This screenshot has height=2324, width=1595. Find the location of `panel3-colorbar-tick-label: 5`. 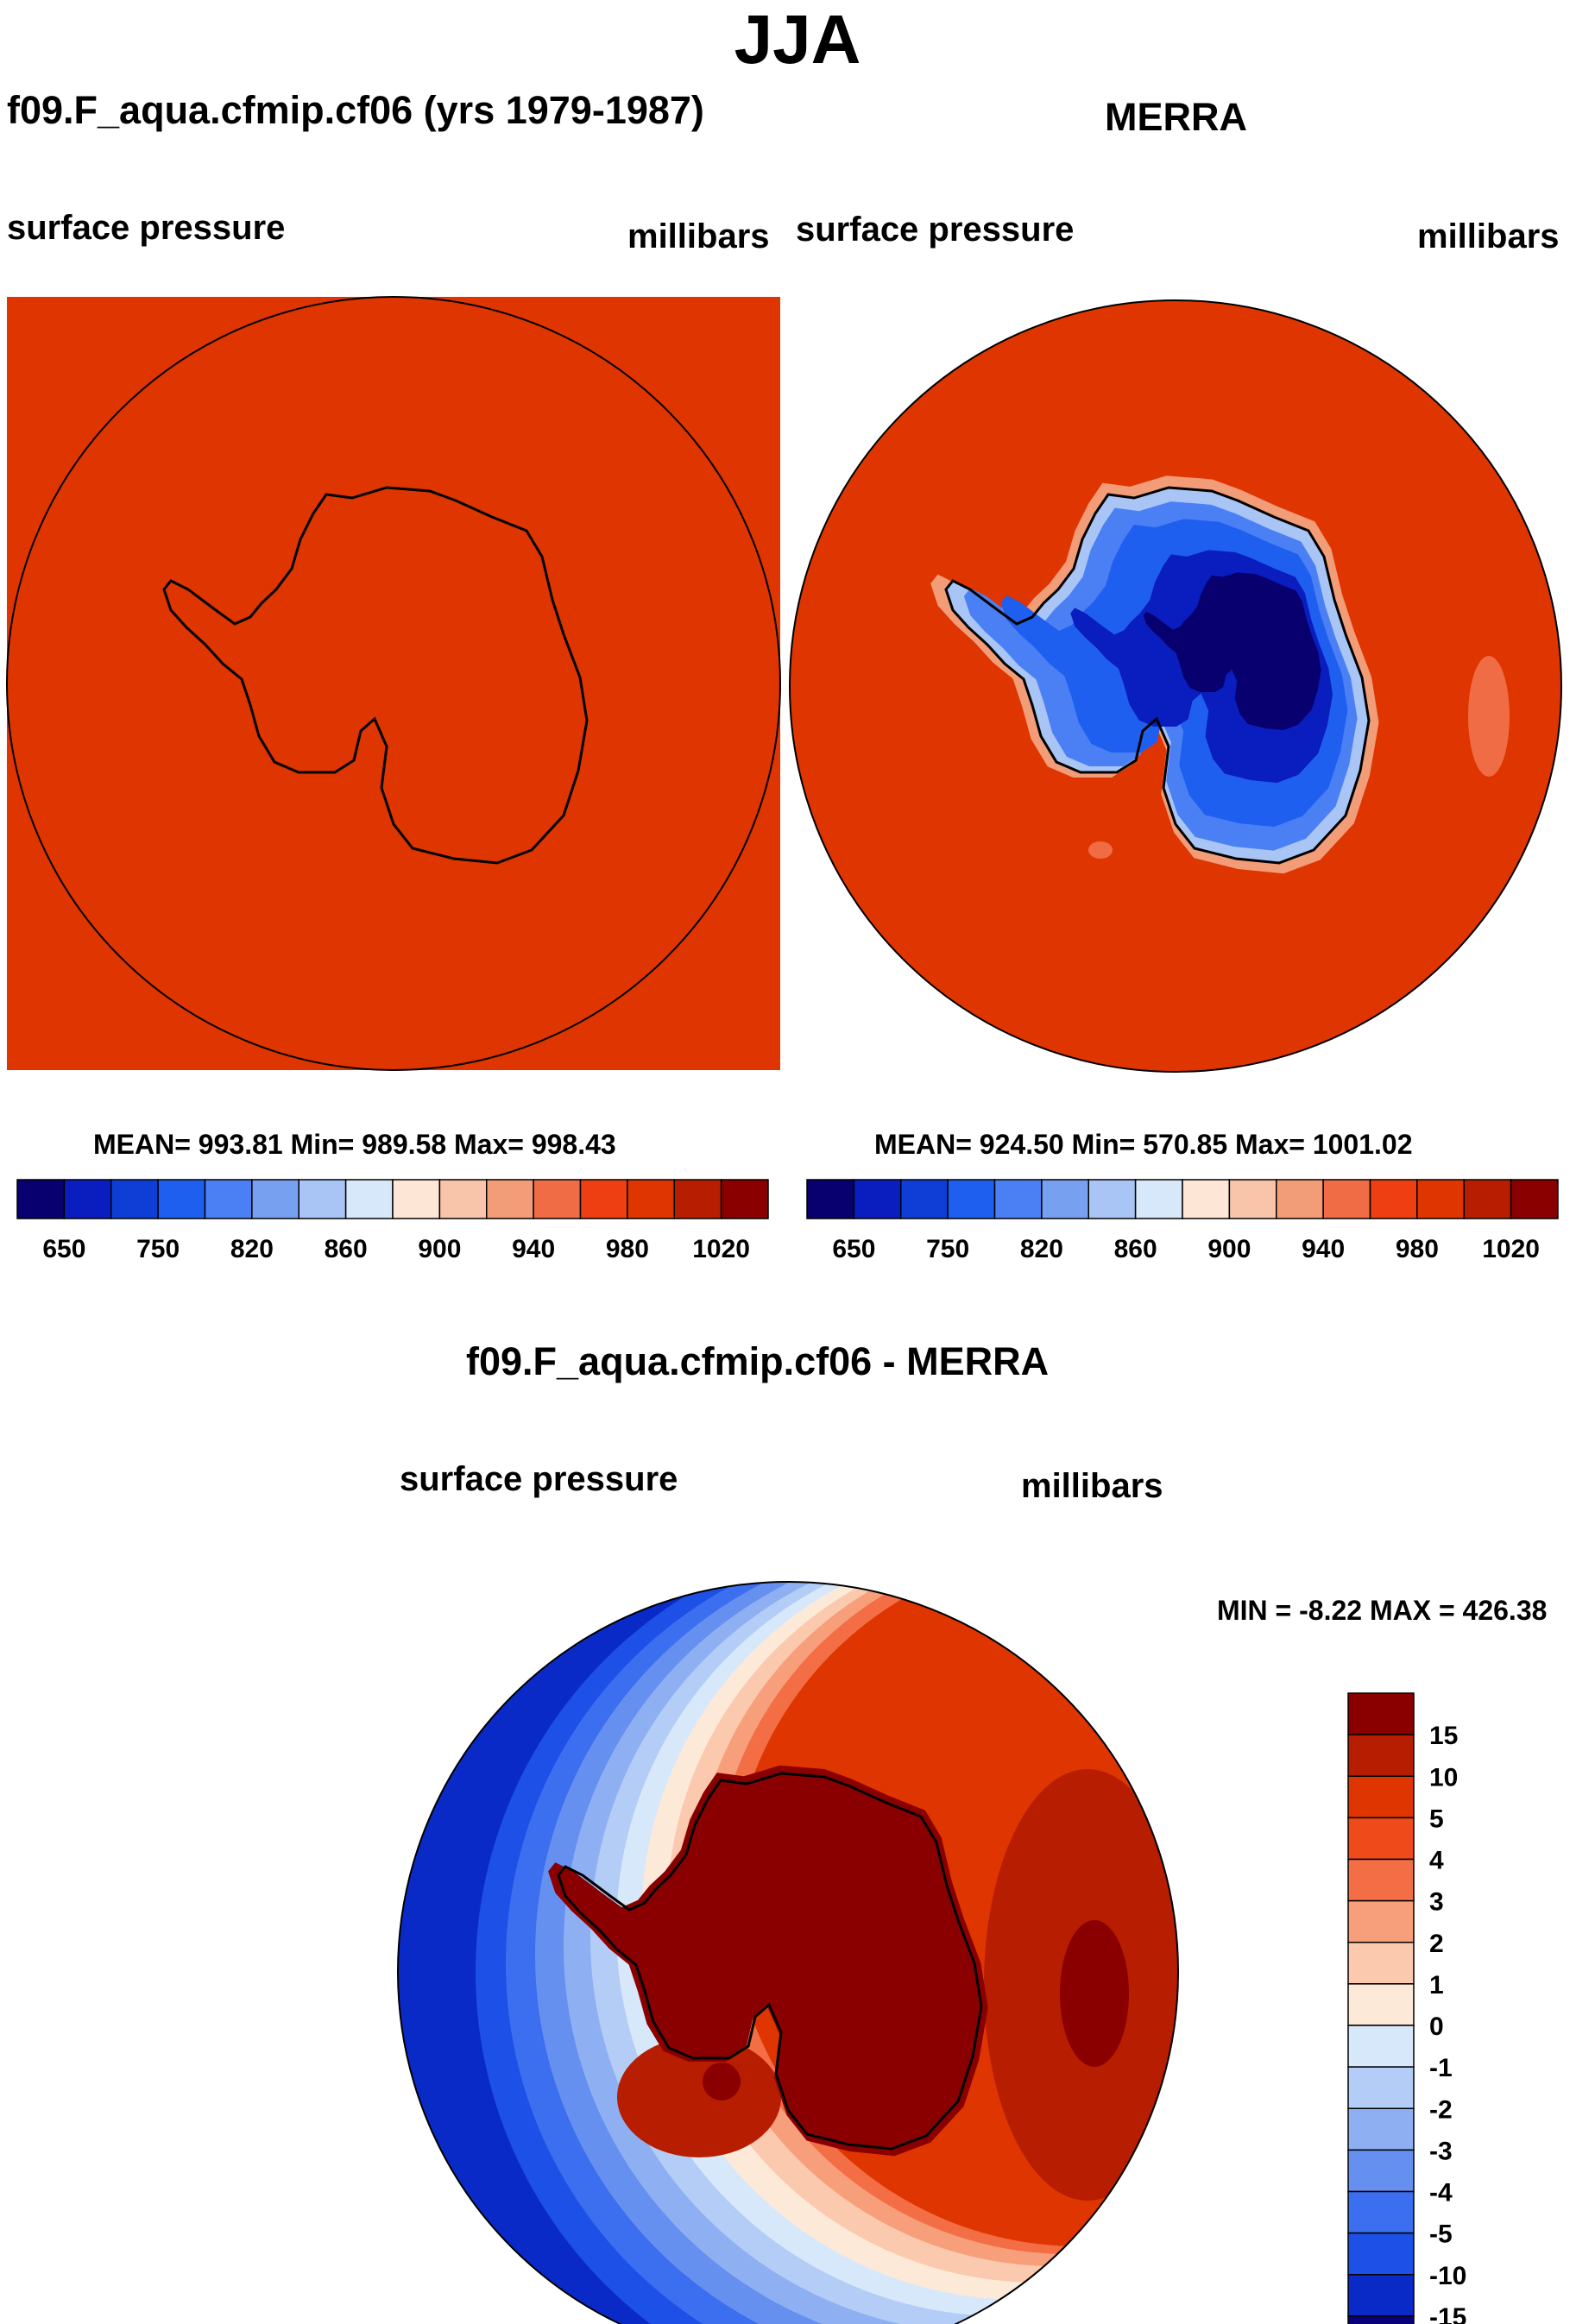

panel3-colorbar-tick-label: 5 is located at coordinates (1437, 1818).